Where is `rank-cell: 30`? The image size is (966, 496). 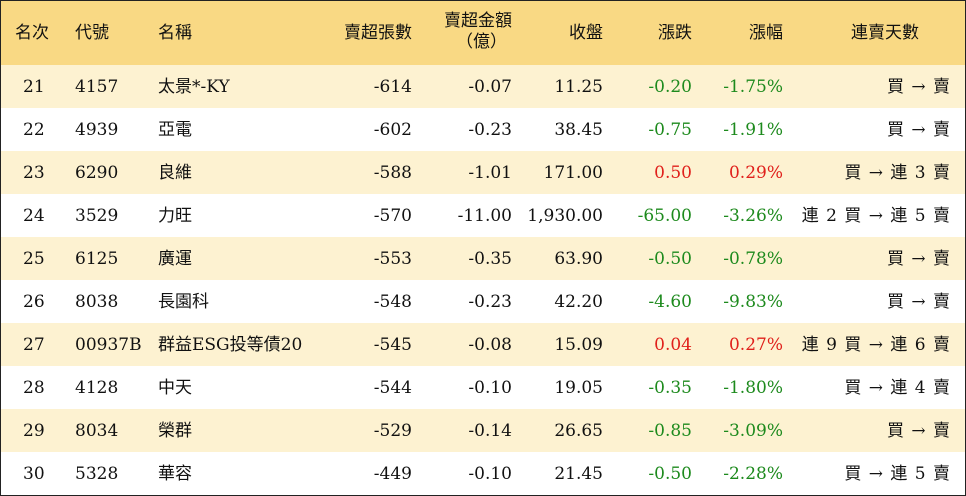 rank-cell: 30 is located at coordinates (34, 474).